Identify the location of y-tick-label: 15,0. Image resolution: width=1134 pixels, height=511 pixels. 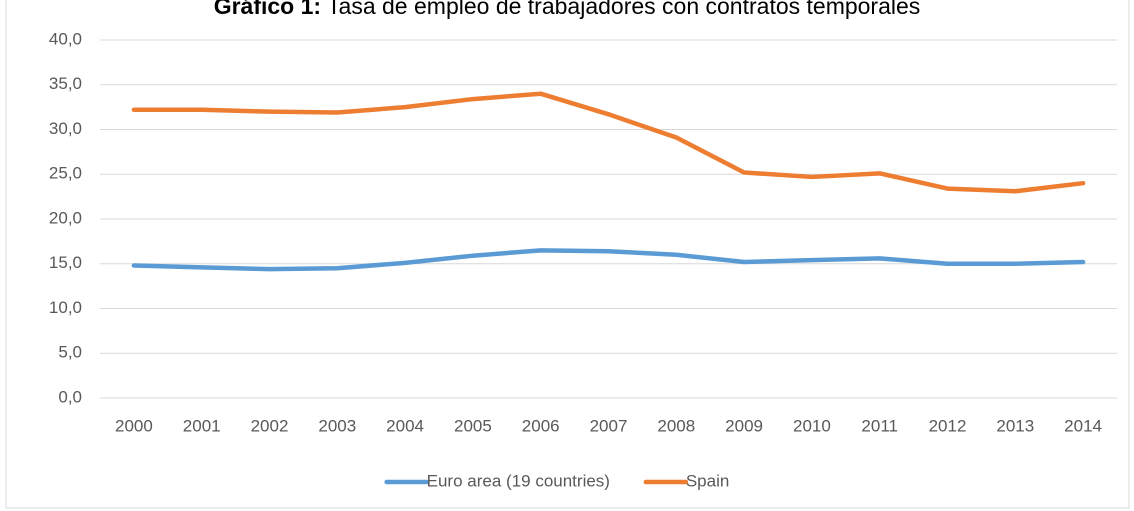
(65, 262).